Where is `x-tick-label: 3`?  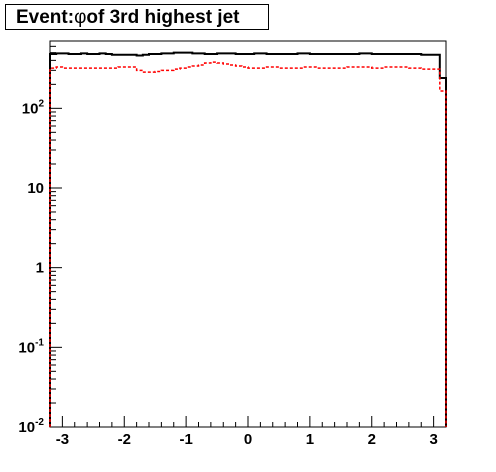
x-tick-label: 3 is located at coordinates (433, 439).